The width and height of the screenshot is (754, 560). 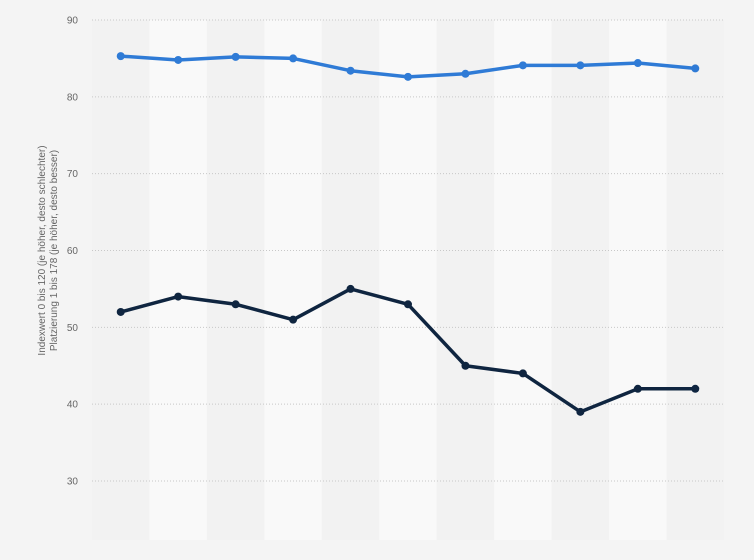 What do you see at coordinates (73, 482) in the screenshot?
I see `y-tick-label: 30` at bounding box center [73, 482].